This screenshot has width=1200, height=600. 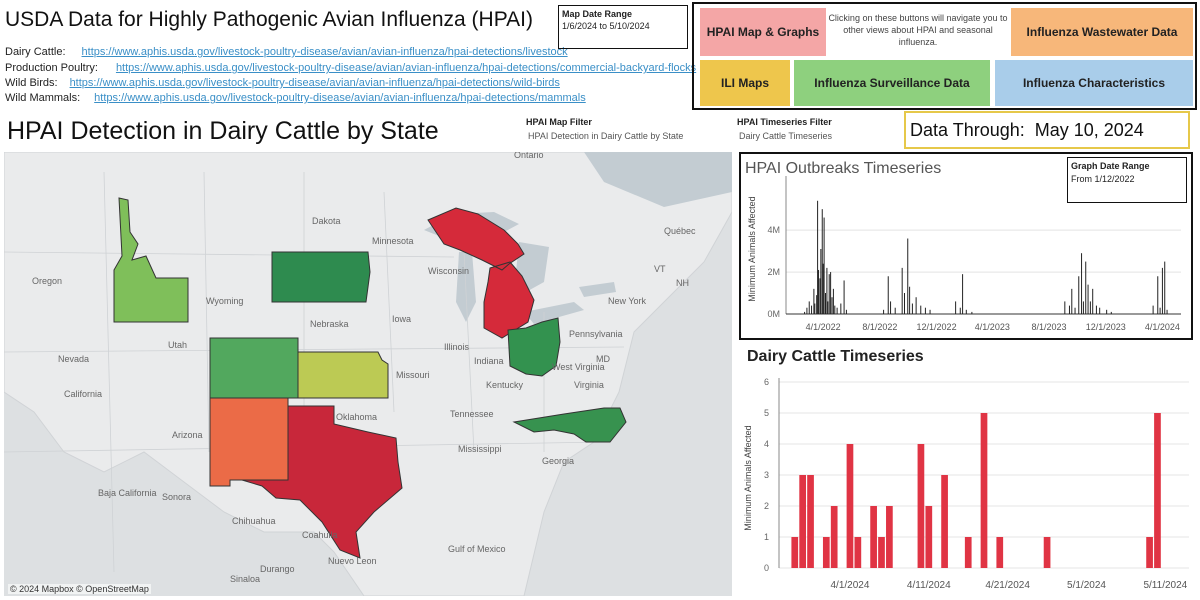 I want to click on lake-ontario, so click(x=597, y=289).